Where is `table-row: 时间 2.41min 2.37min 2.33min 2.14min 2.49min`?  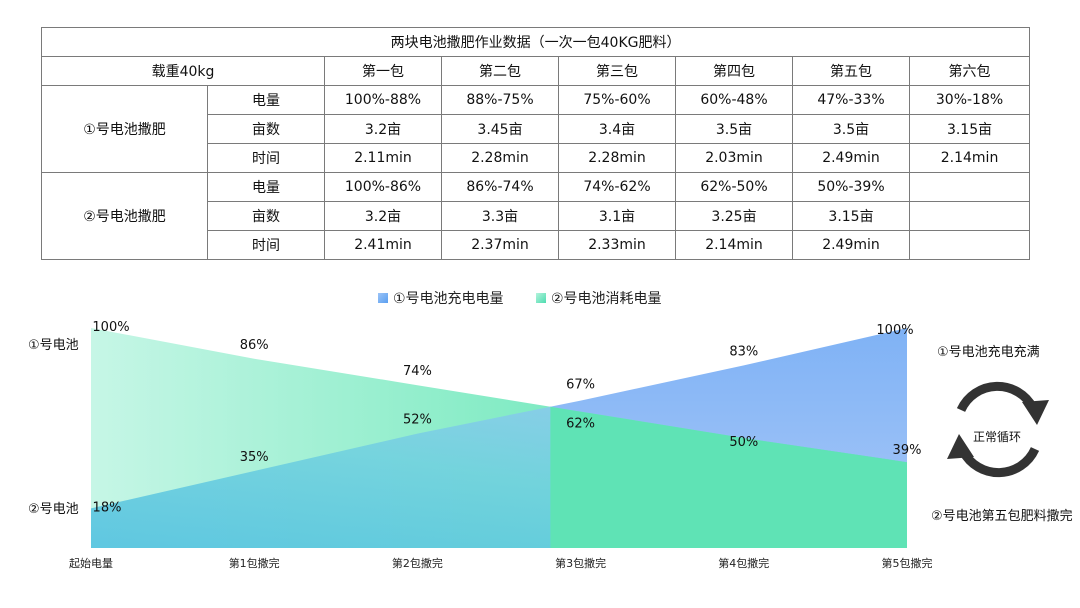 table-row: 时间 2.41min 2.37min 2.33min 2.14min 2.49min is located at coordinates (536, 245).